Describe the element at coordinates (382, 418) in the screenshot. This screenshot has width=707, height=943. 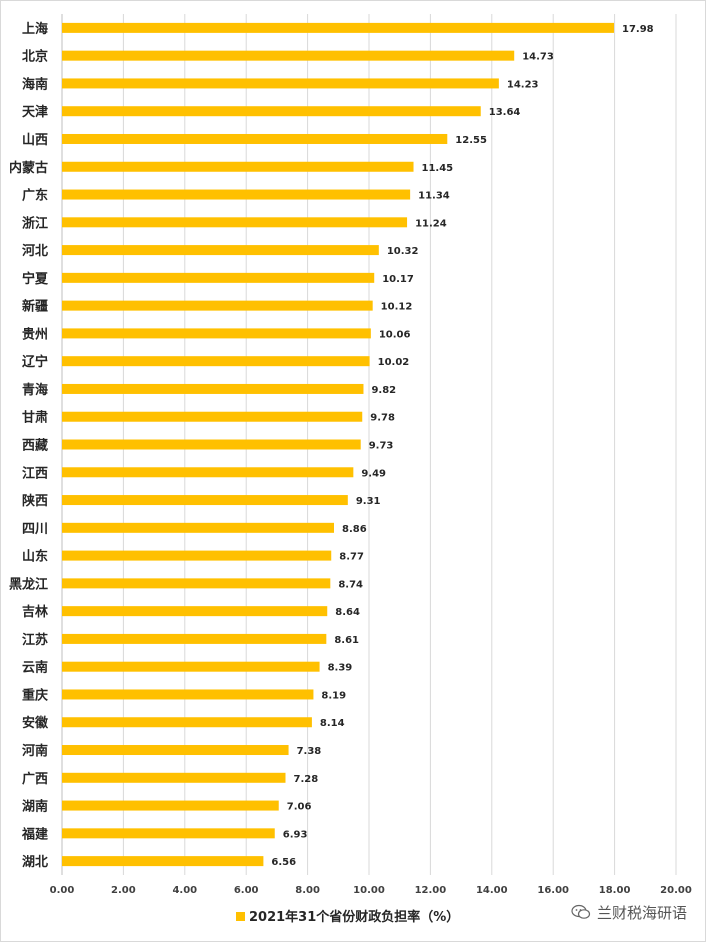
I see `data-label: 9.78` at that location.